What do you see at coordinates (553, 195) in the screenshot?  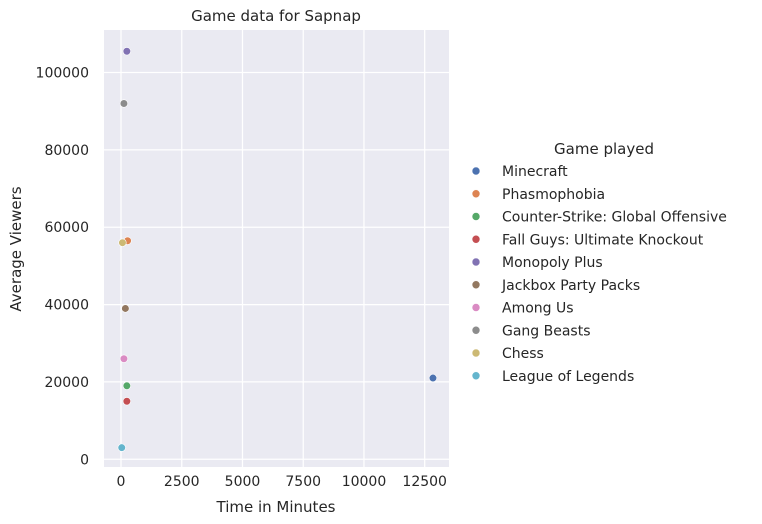 I see `legend-label: Phasmophobia` at bounding box center [553, 195].